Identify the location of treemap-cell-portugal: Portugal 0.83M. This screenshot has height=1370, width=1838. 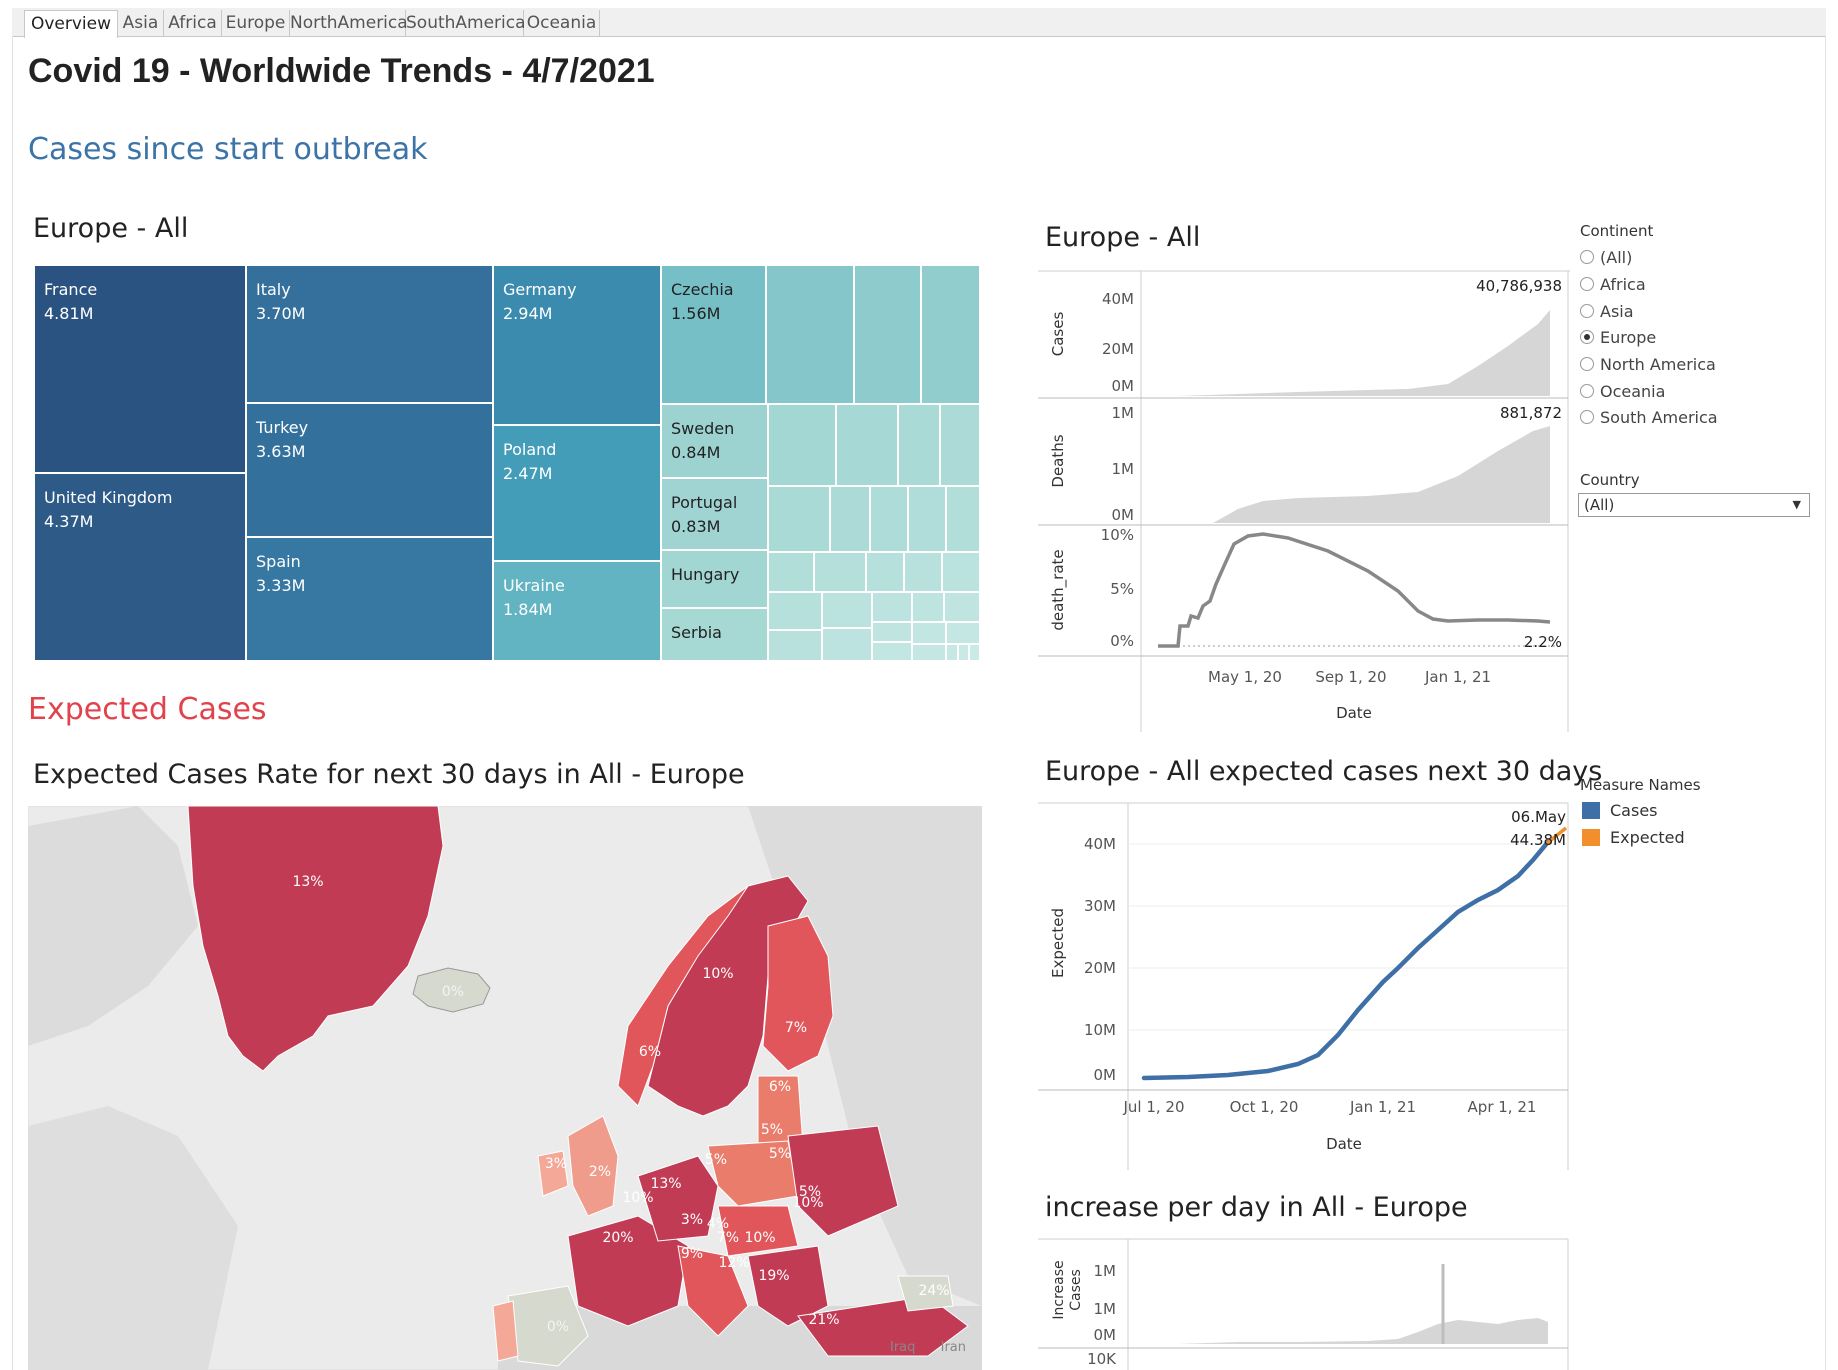
(714, 514).